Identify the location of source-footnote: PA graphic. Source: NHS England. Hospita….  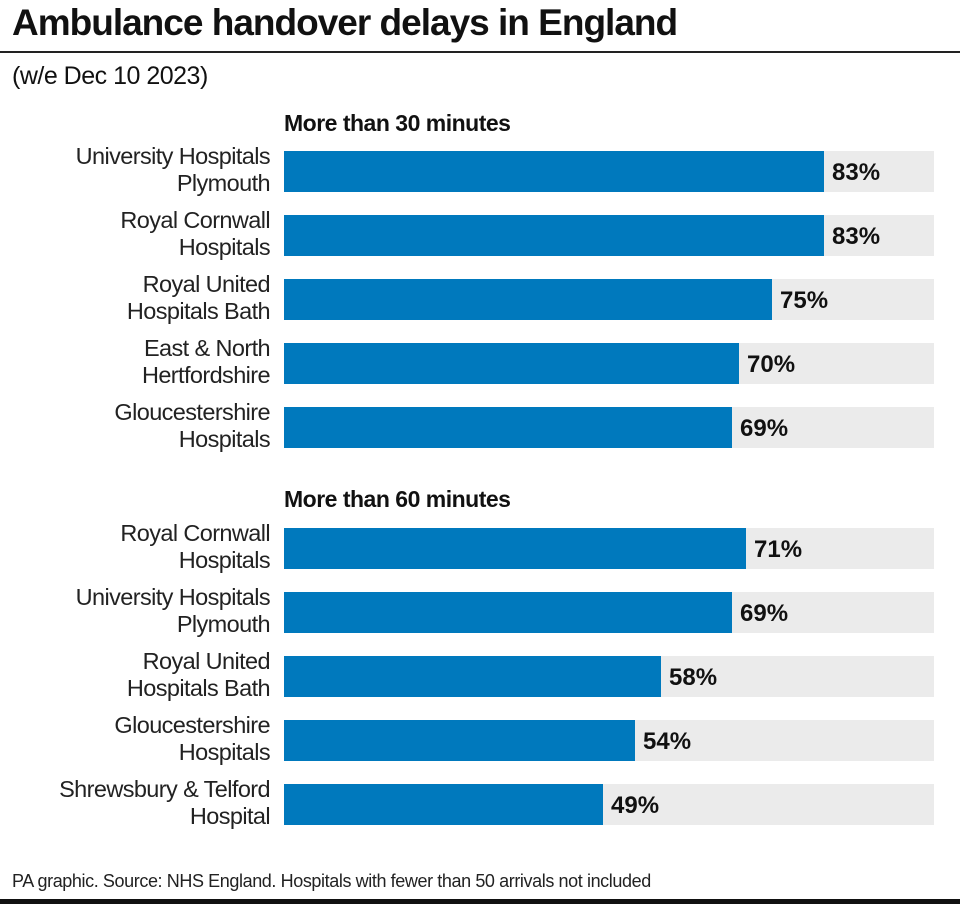
(331, 881).